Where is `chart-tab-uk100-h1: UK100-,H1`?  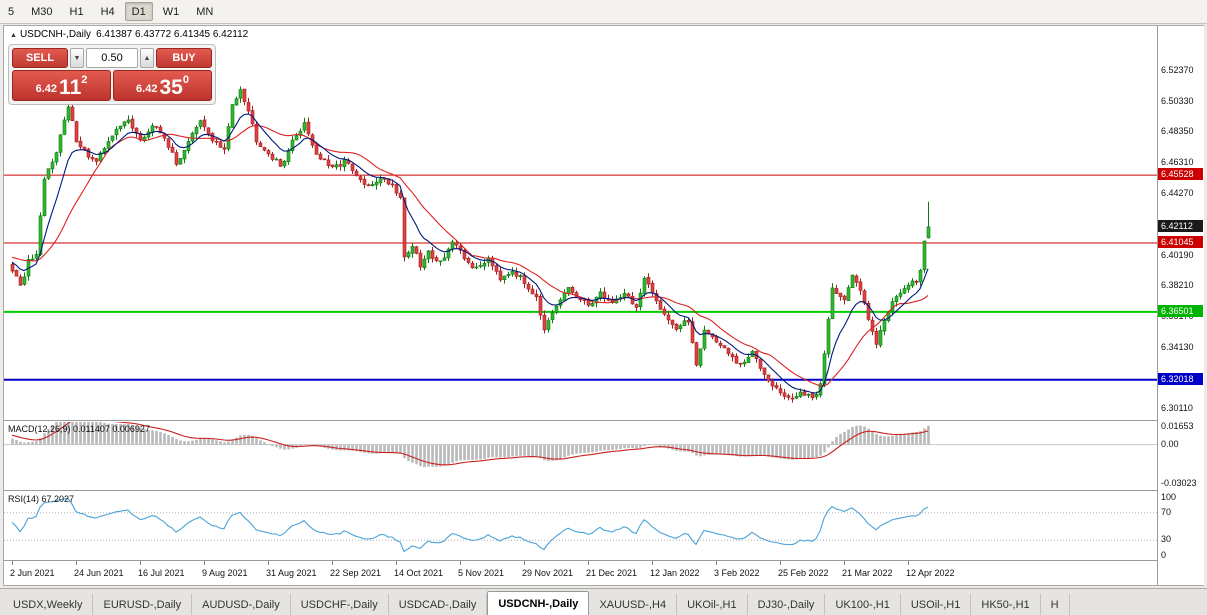 chart-tab-uk100-h1: UK100-,H1 is located at coordinates (863, 604).